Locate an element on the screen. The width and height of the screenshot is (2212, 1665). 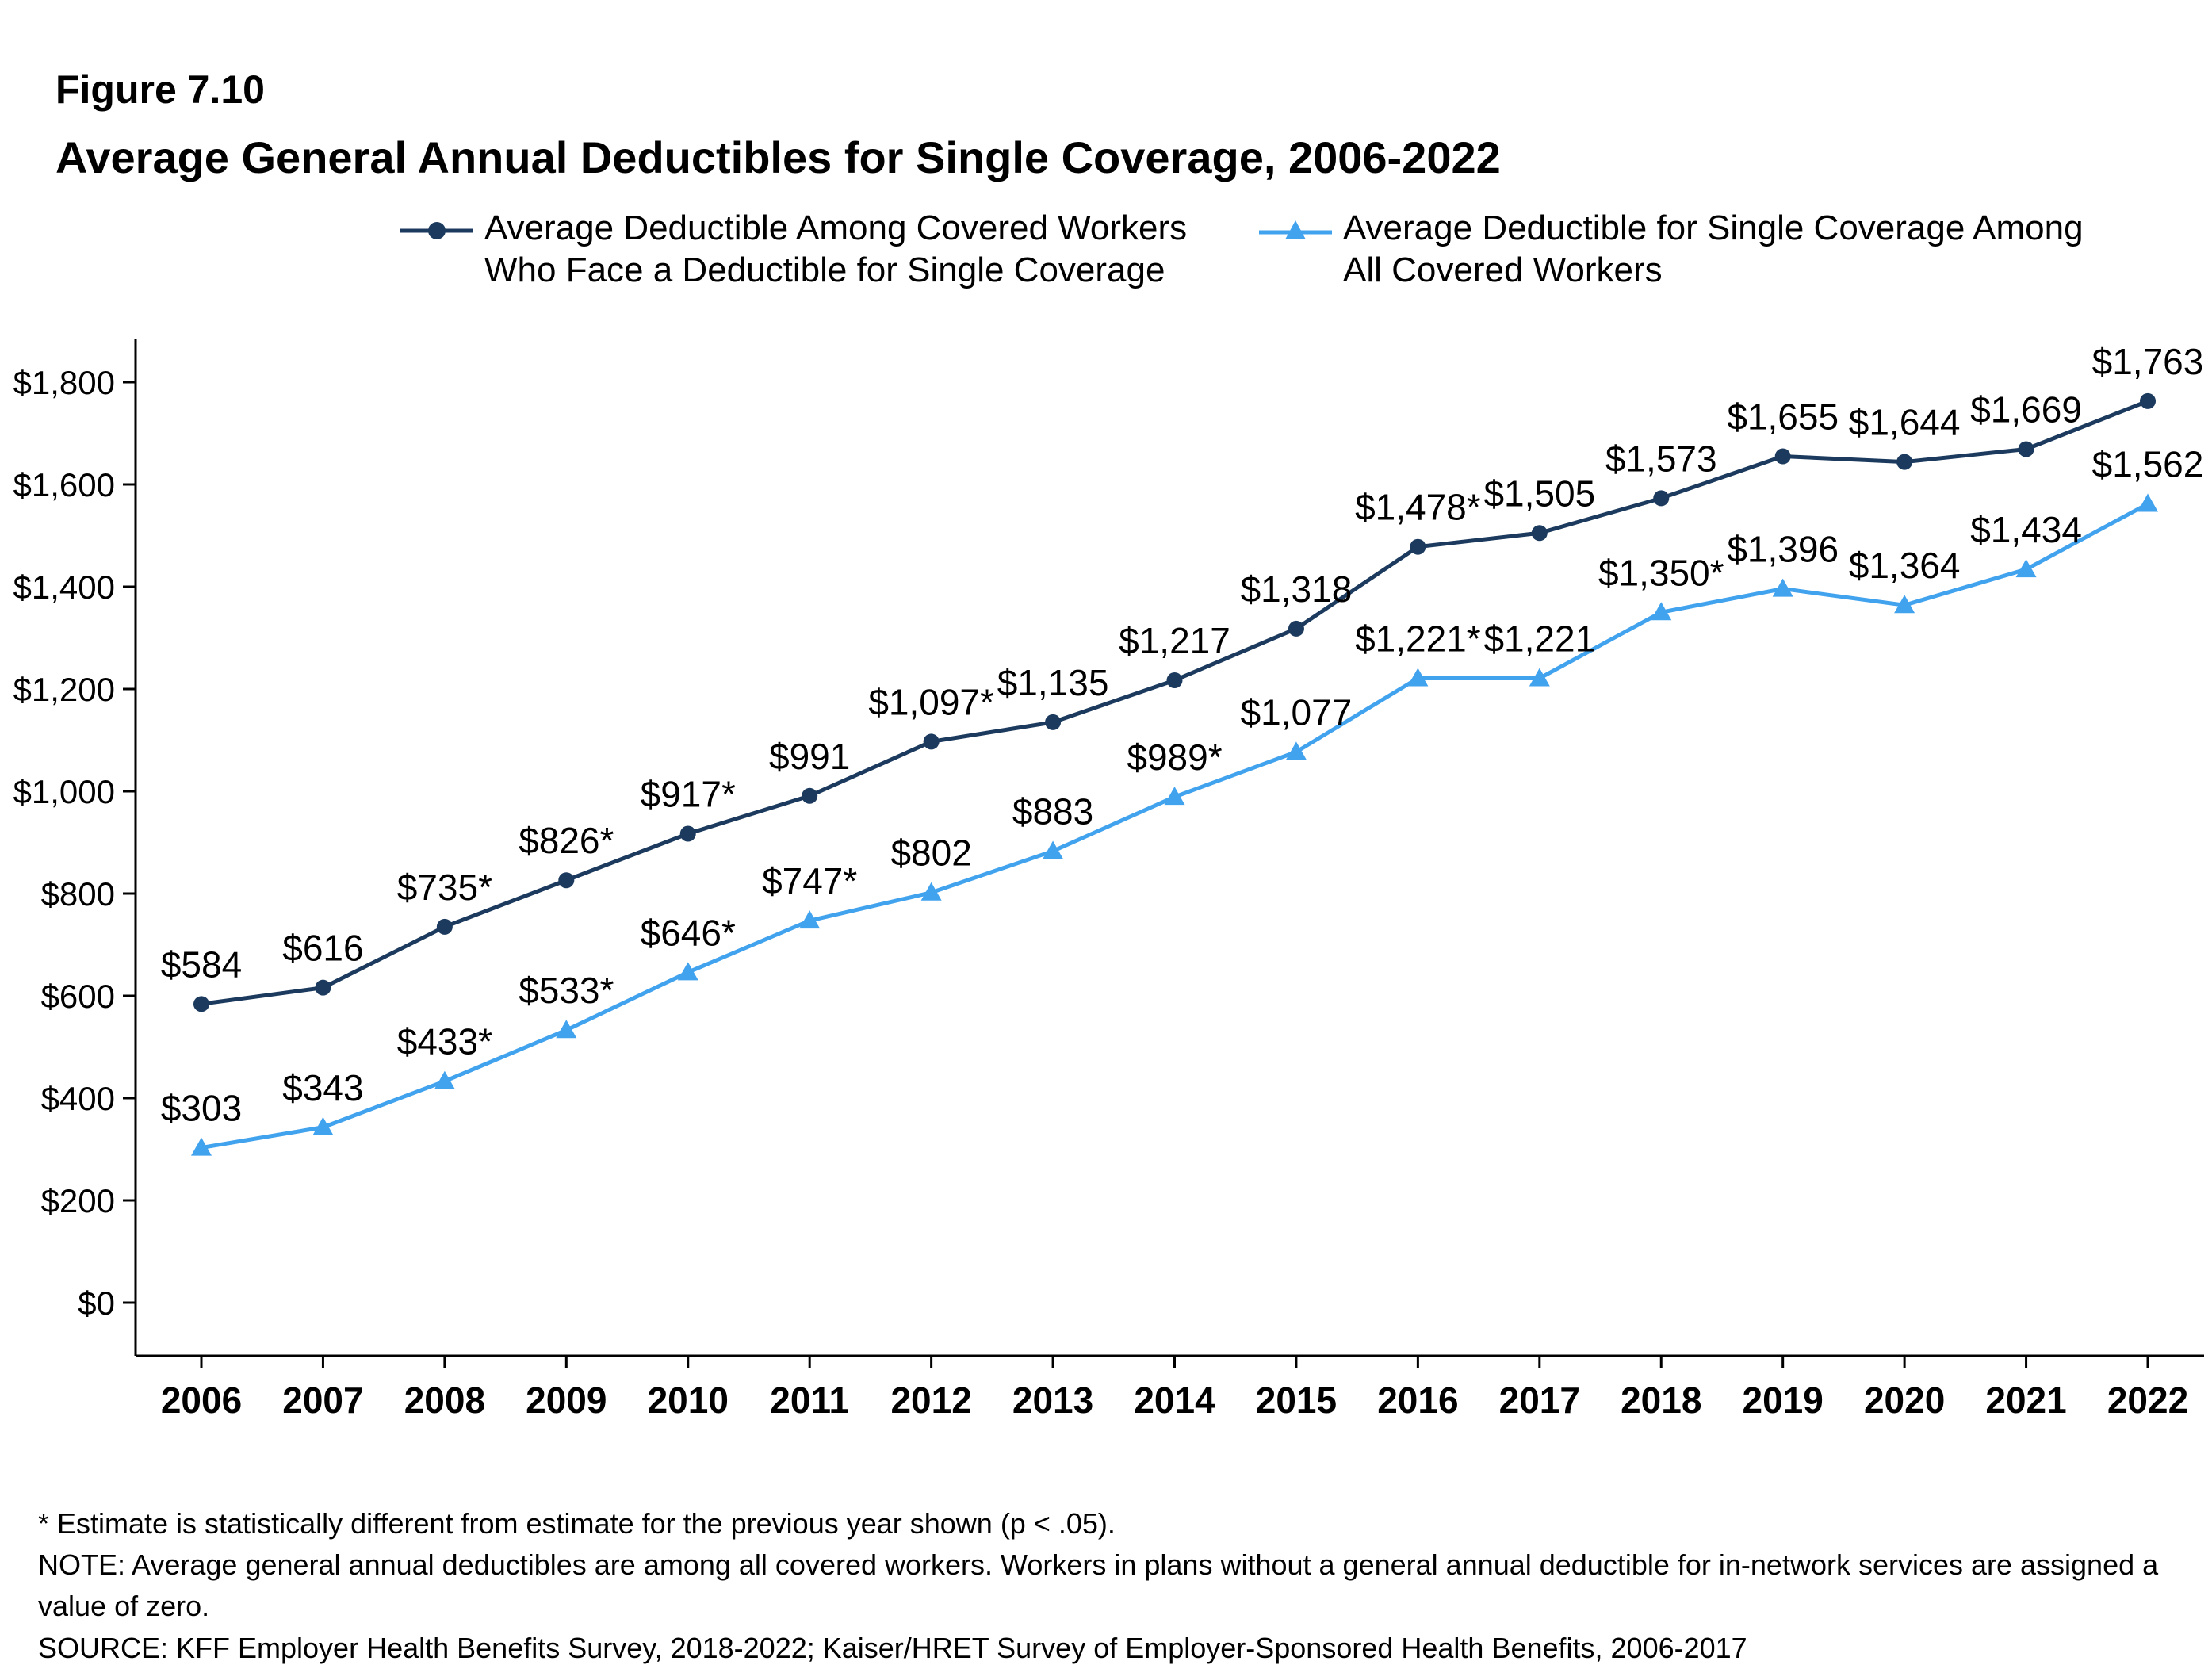
data-label: $1,077 is located at coordinates (1297, 712).